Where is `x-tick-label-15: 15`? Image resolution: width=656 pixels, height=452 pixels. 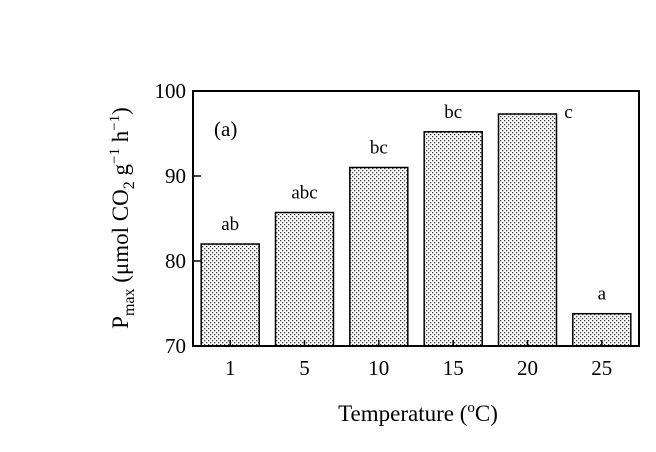 x-tick-label-15: 15 is located at coordinates (453, 368).